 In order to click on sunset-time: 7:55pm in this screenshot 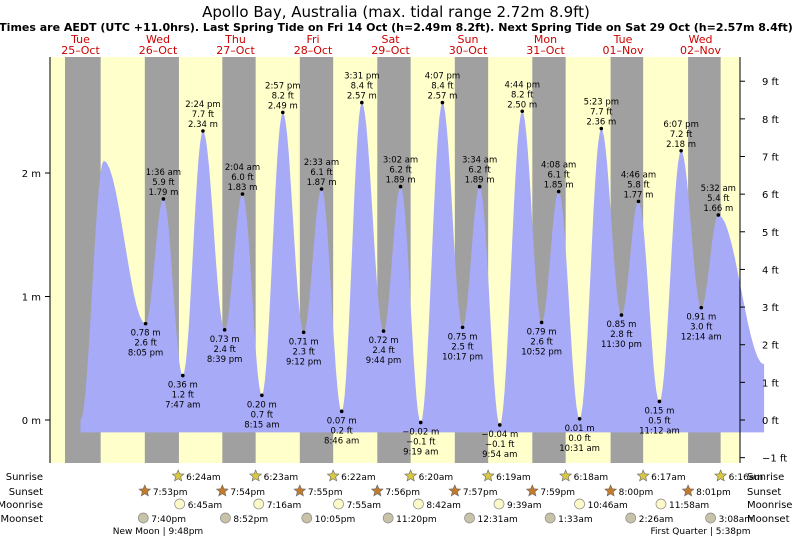, I will do `click(325, 493)`.